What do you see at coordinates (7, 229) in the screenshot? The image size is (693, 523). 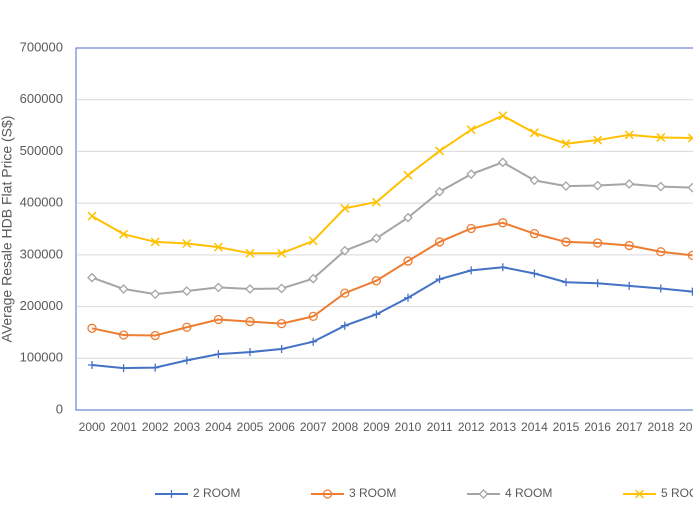 I see `y-axis-label: AVerage Resale HDB Flat Price (S$)` at bounding box center [7, 229].